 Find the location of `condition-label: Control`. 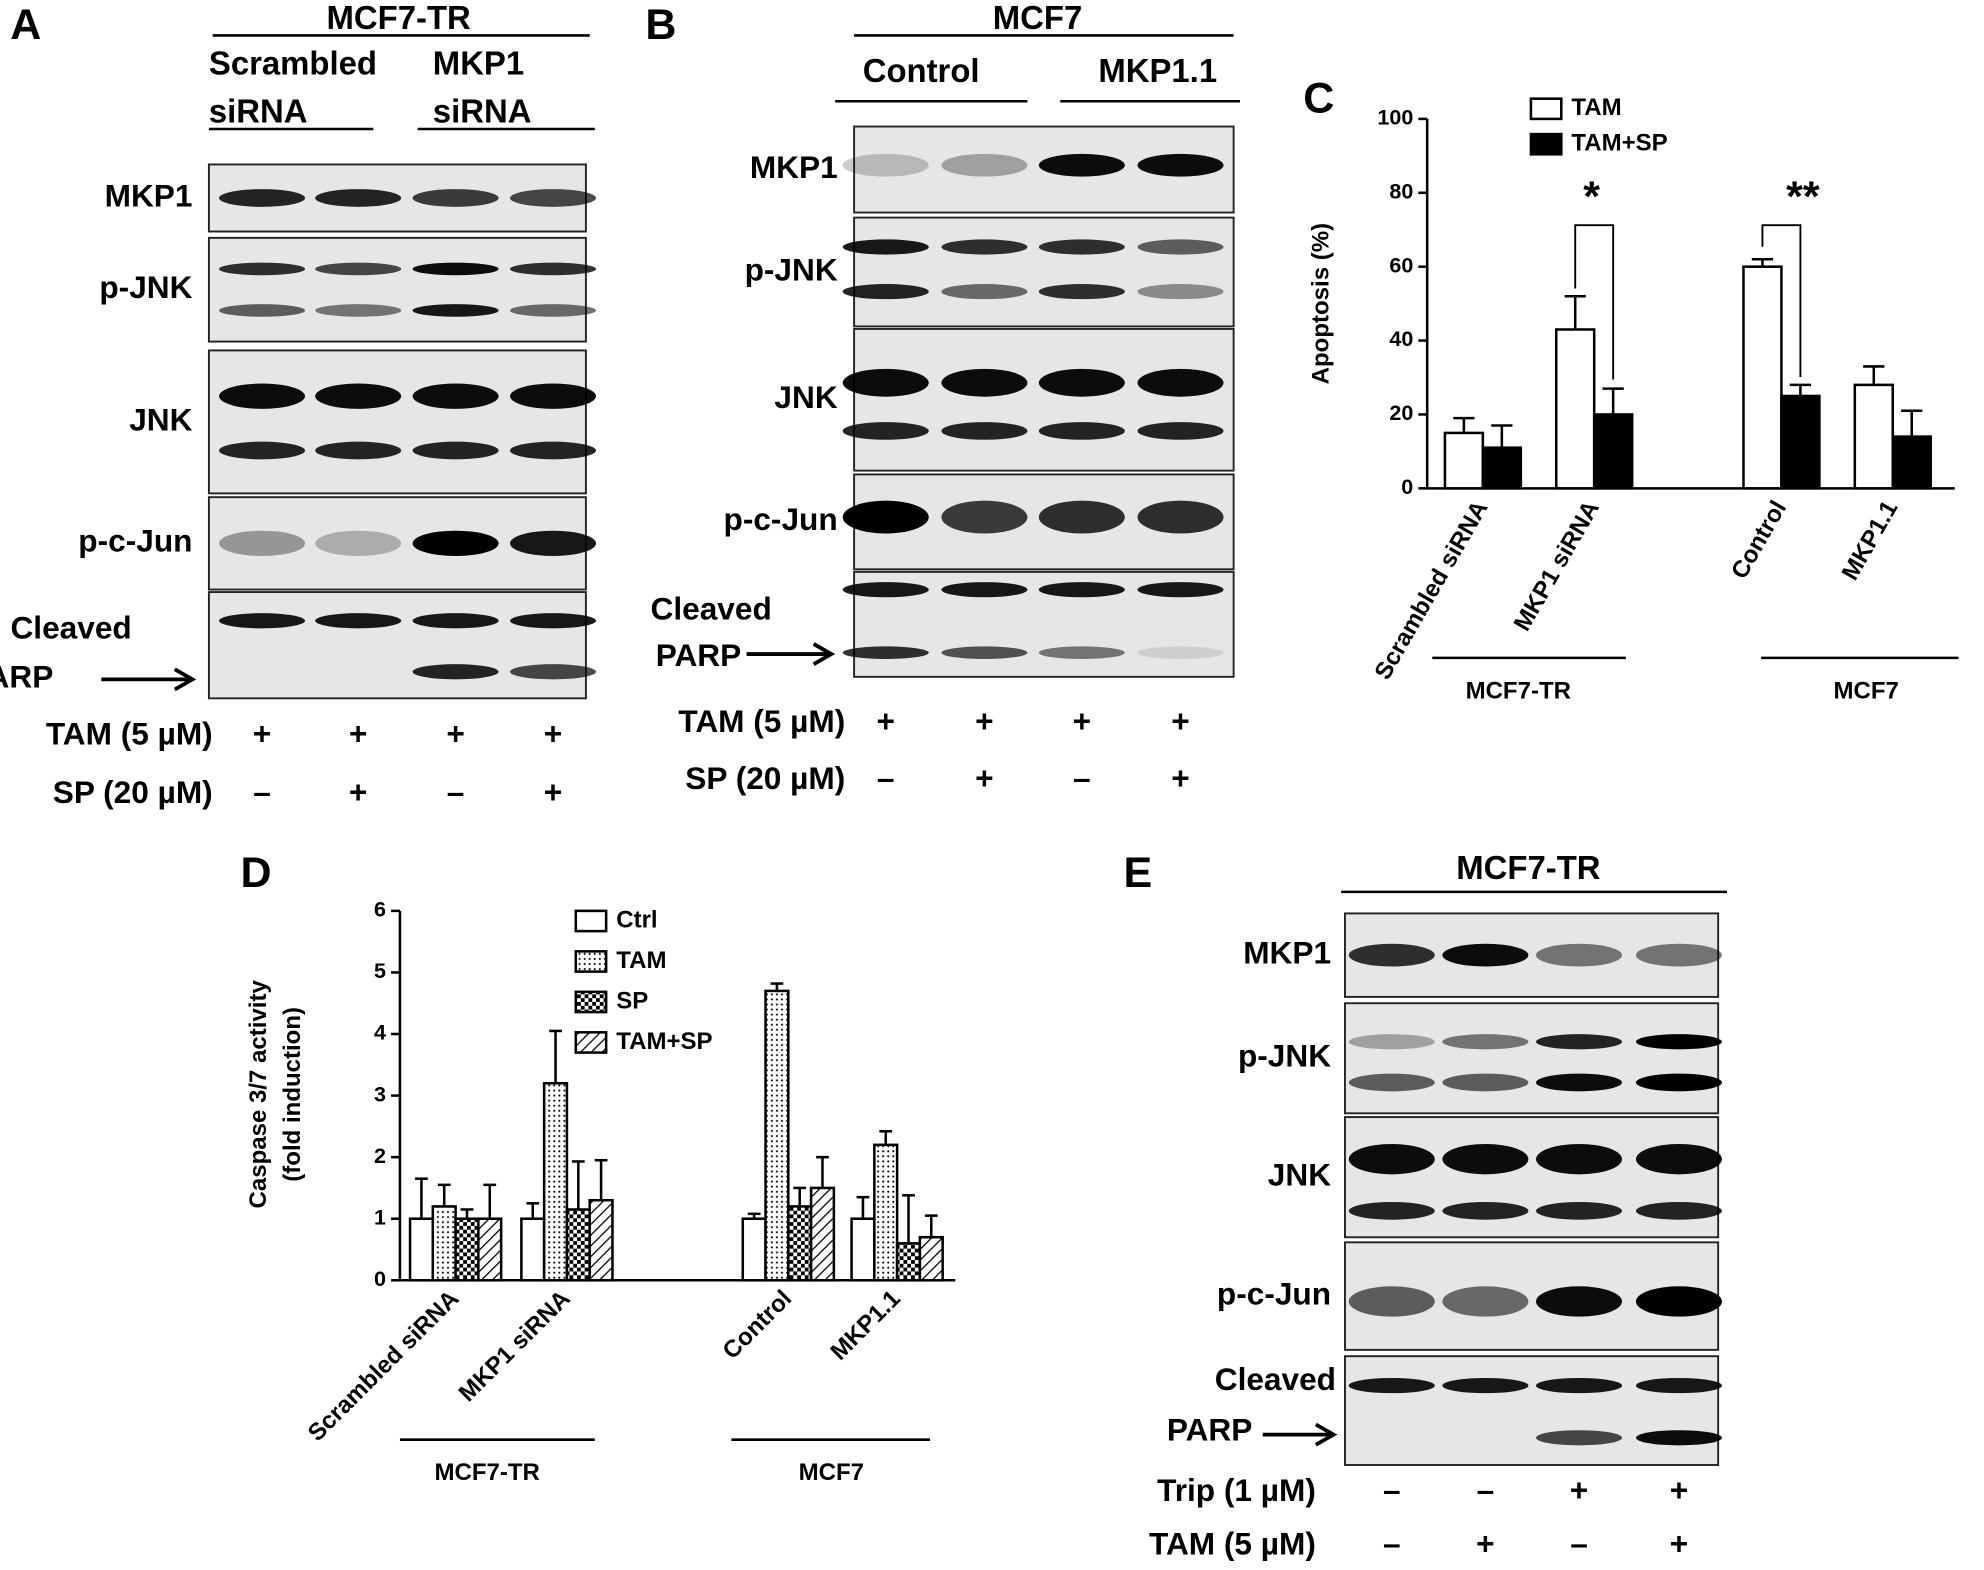

condition-label: Control is located at coordinates (921, 70).